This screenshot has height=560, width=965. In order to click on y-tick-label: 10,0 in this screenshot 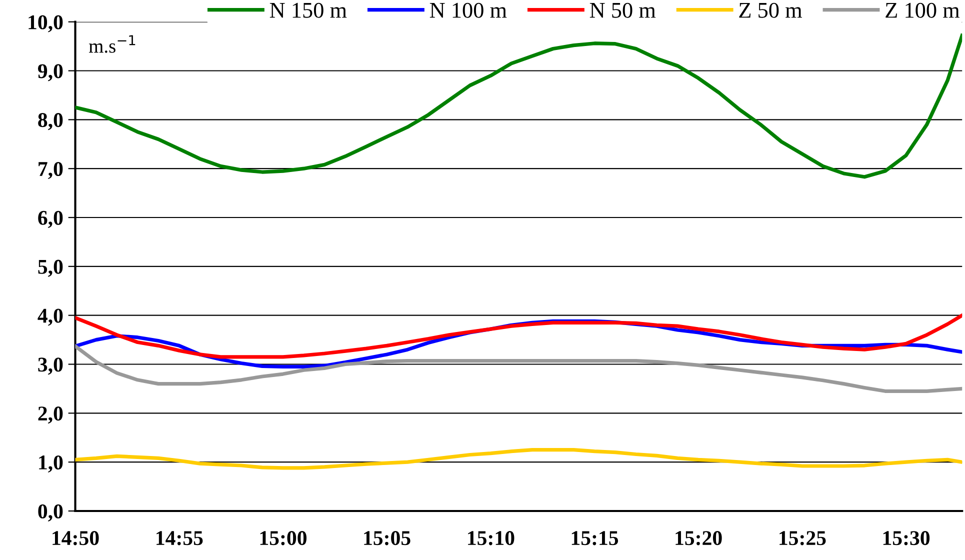, I will do `click(45, 23)`.